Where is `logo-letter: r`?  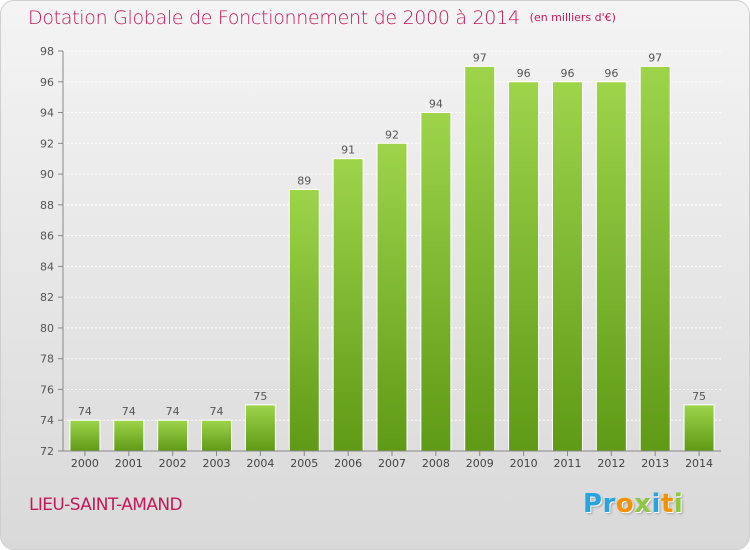 logo-letter: r is located at coordinates (609, 504).